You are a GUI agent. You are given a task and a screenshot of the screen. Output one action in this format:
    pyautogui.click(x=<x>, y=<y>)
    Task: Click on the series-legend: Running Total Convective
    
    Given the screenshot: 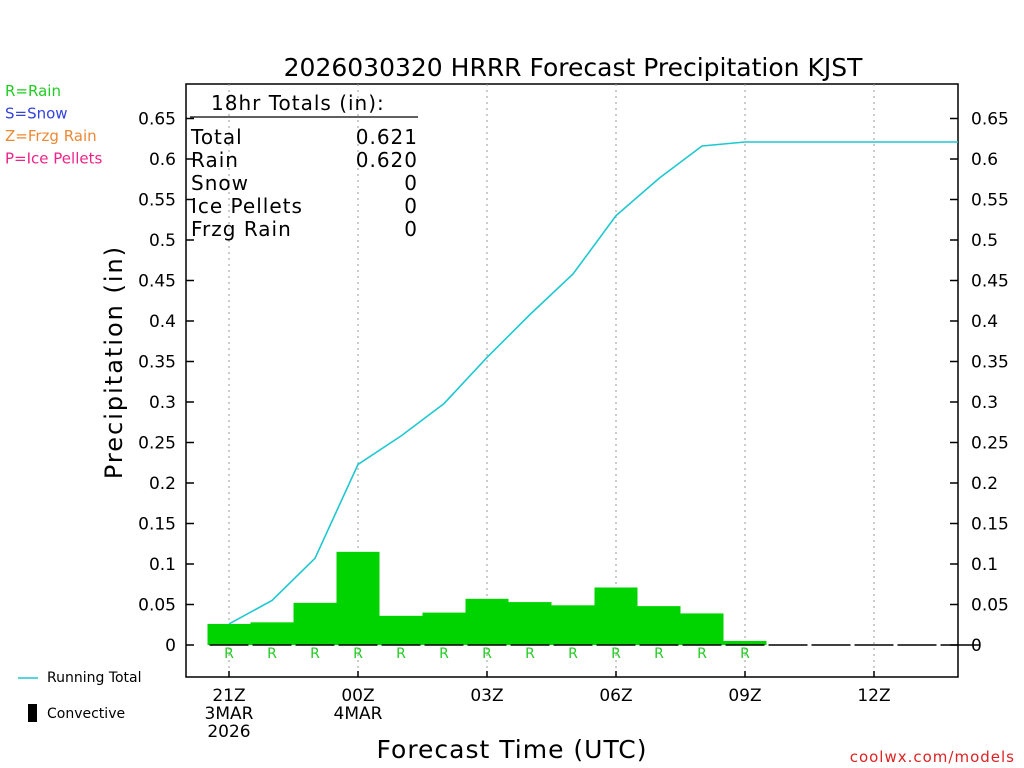 What is the action you would take?
    pyautogui.click(x=80, y=696)
    